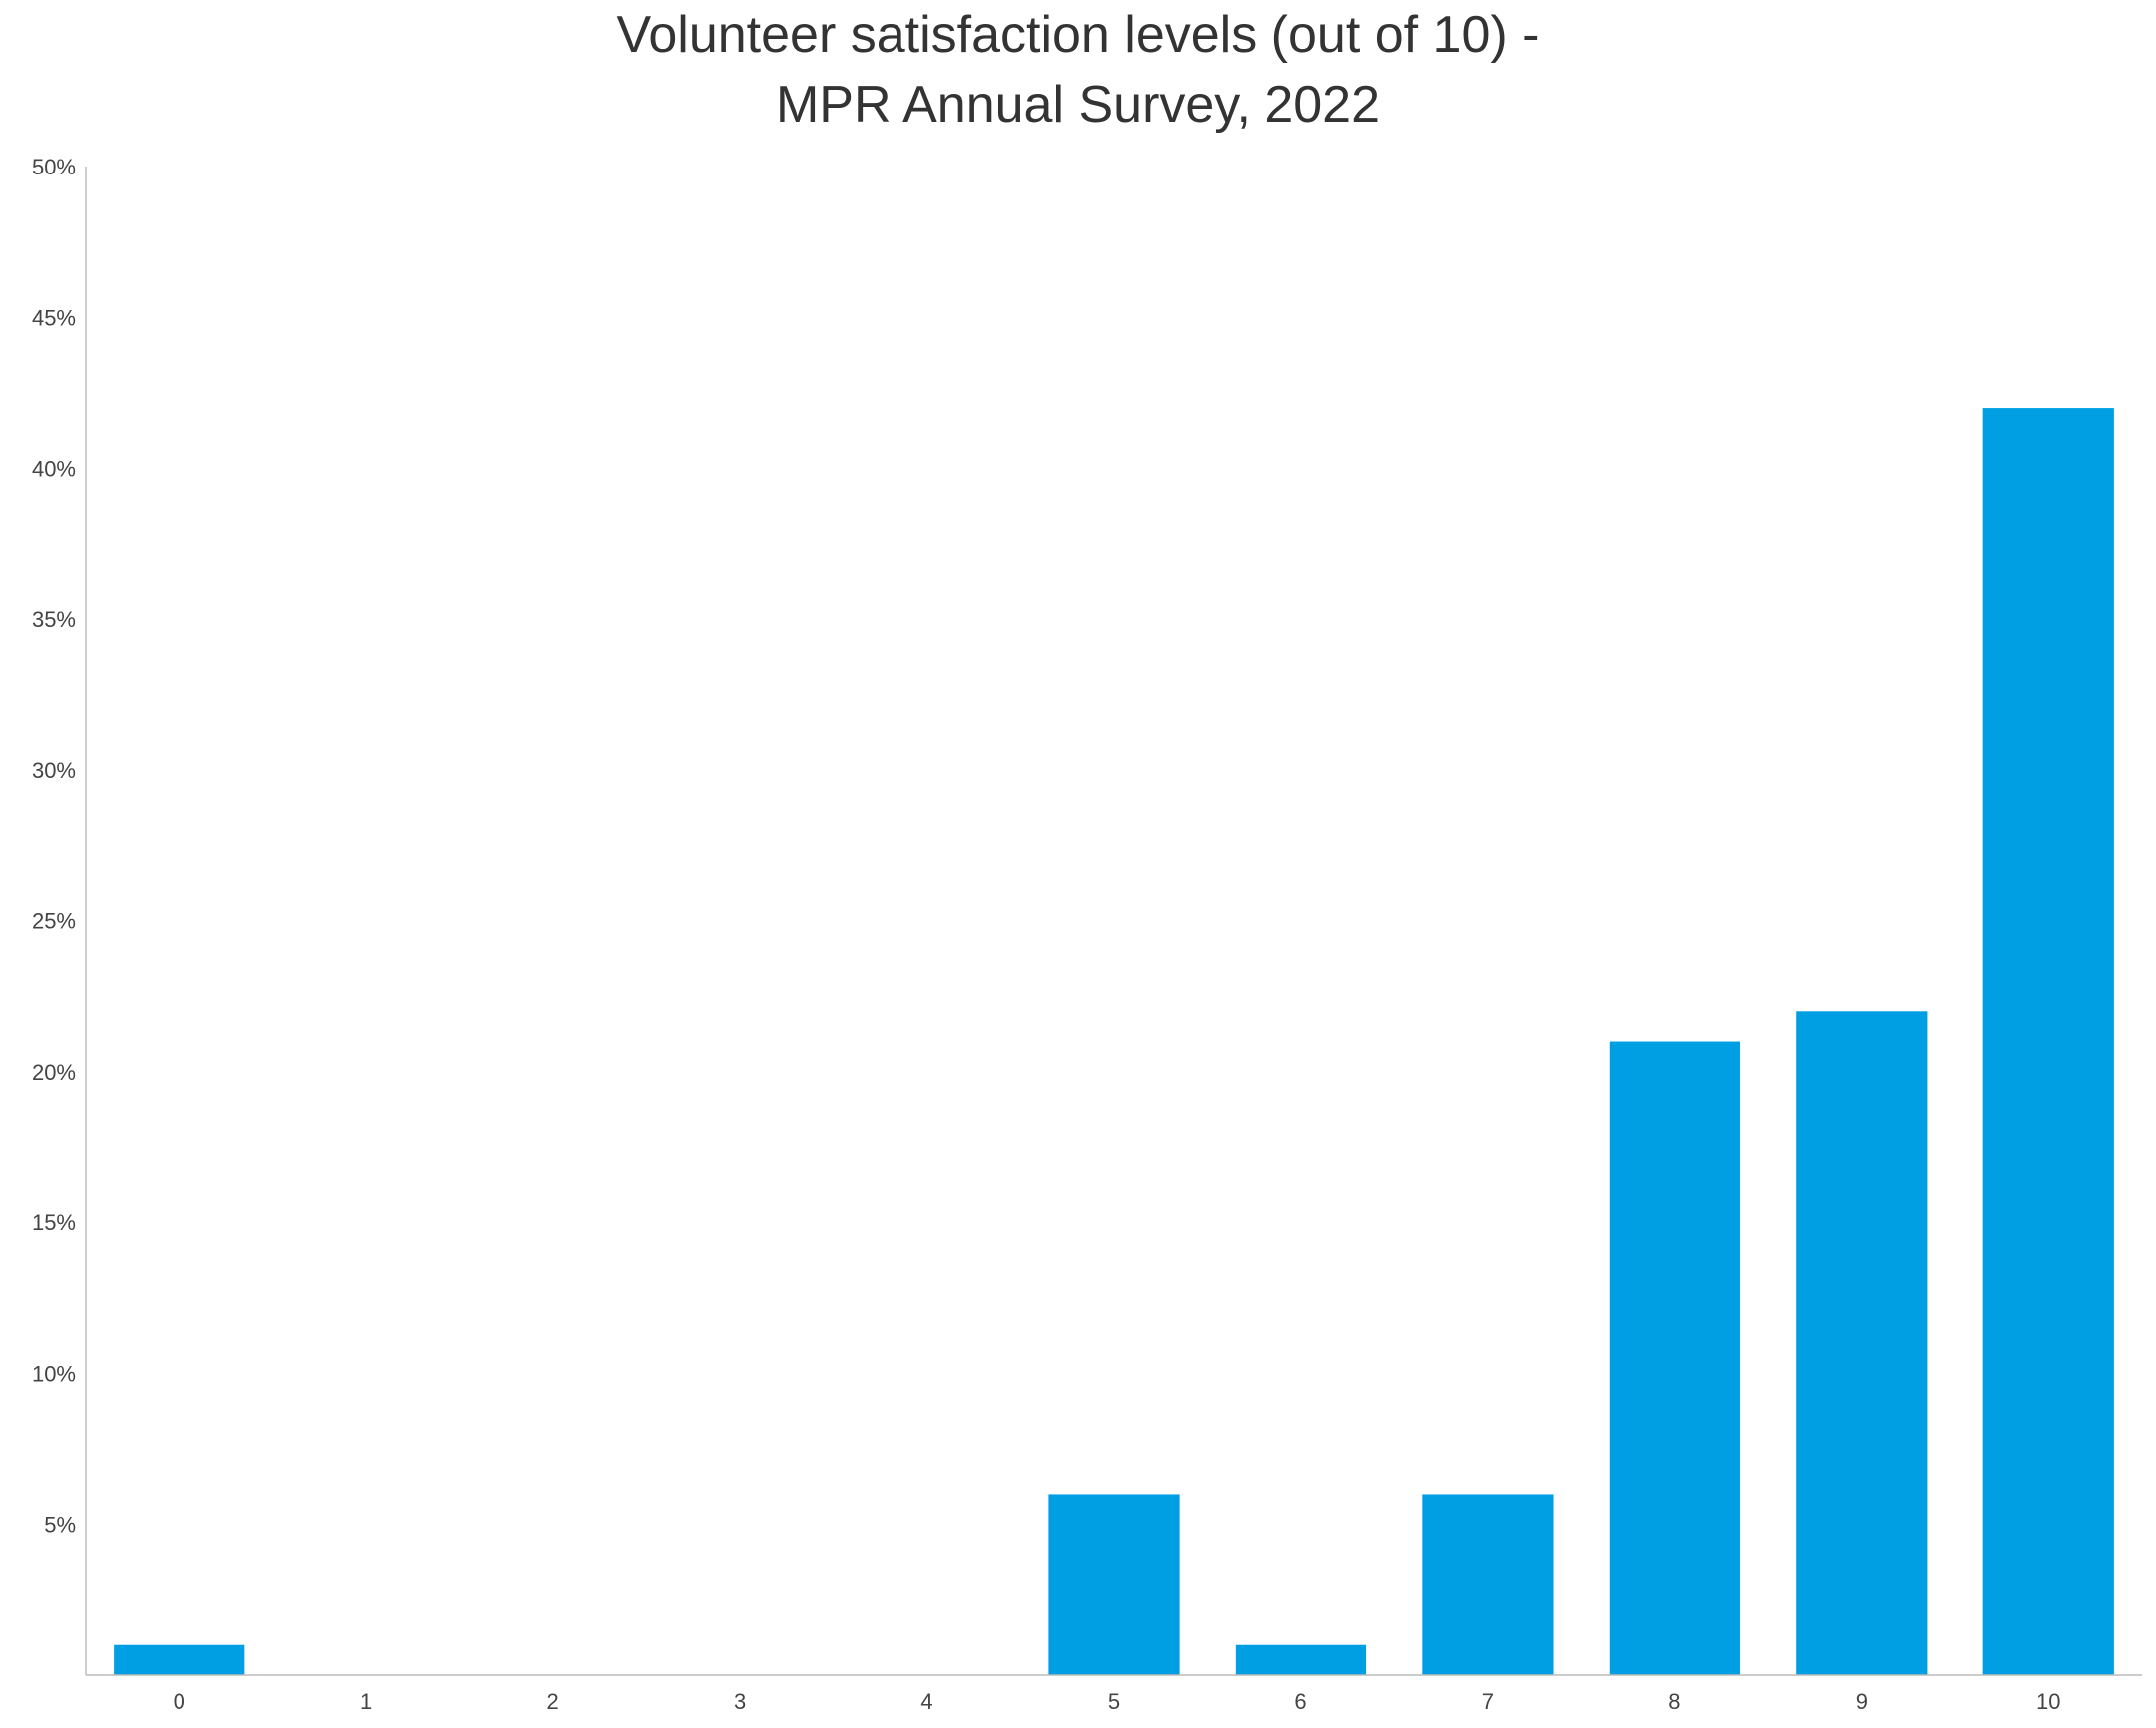 Image resolution: width=2156 pixels, height=1728 pixels. I want to click on chart-title-line-2: MPR Annual Survey, 2022, so click(1078, 105).